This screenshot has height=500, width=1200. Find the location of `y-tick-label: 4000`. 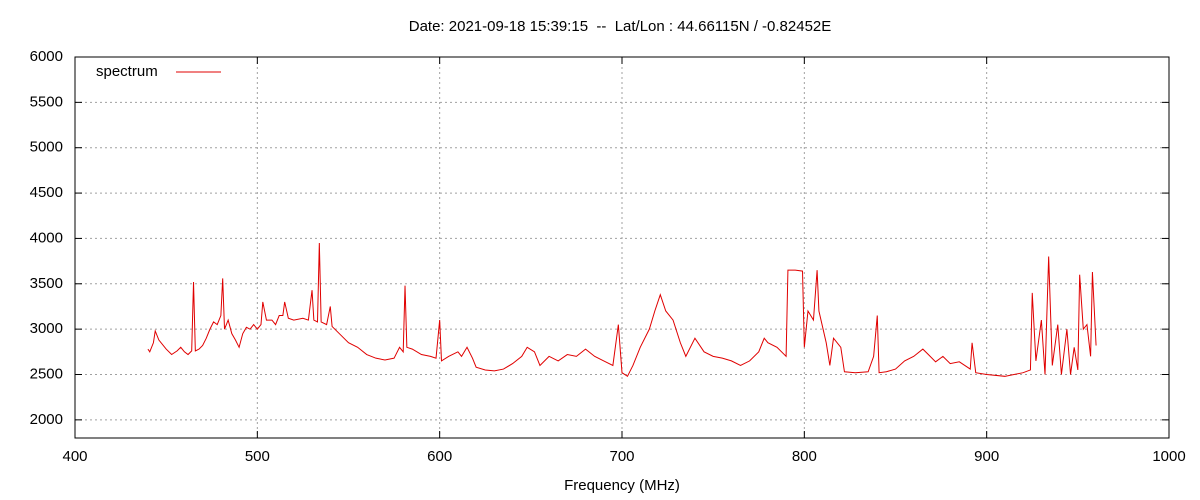

y-tick-label: 4000 is located at coordinates (46, 237).